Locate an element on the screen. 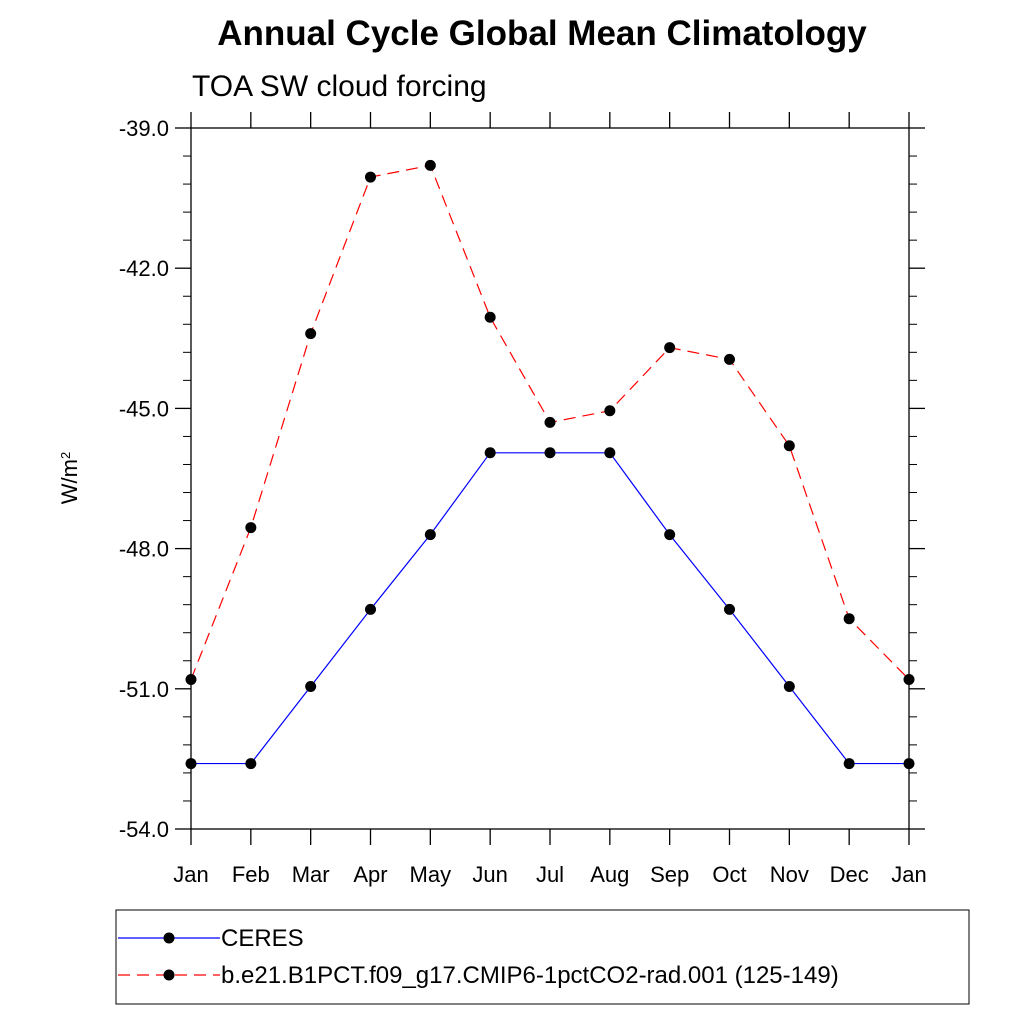 The width and height of the screenshot is (1024, 1024). legend-label-0: CERES is located at coordinates (262, 938).